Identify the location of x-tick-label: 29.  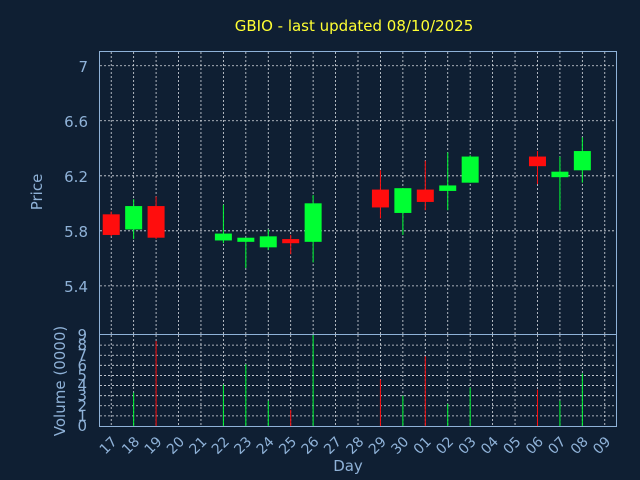
(378, 446).